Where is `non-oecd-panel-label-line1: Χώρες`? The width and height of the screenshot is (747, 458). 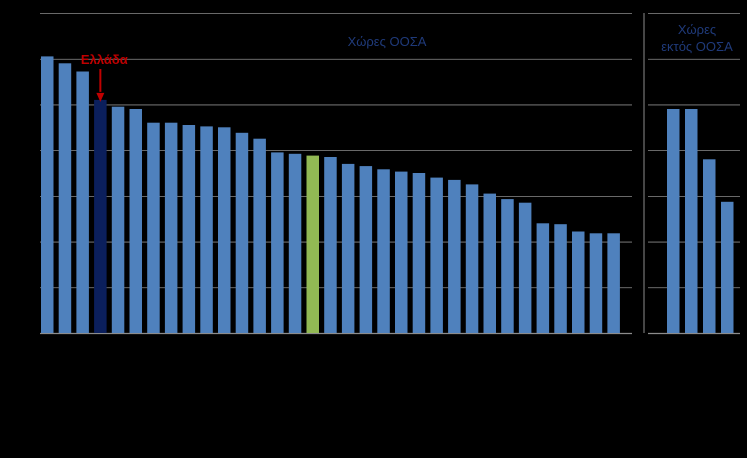
non-oecd-panel-label-line1: Χώρες is located at coordinates (697, 29).